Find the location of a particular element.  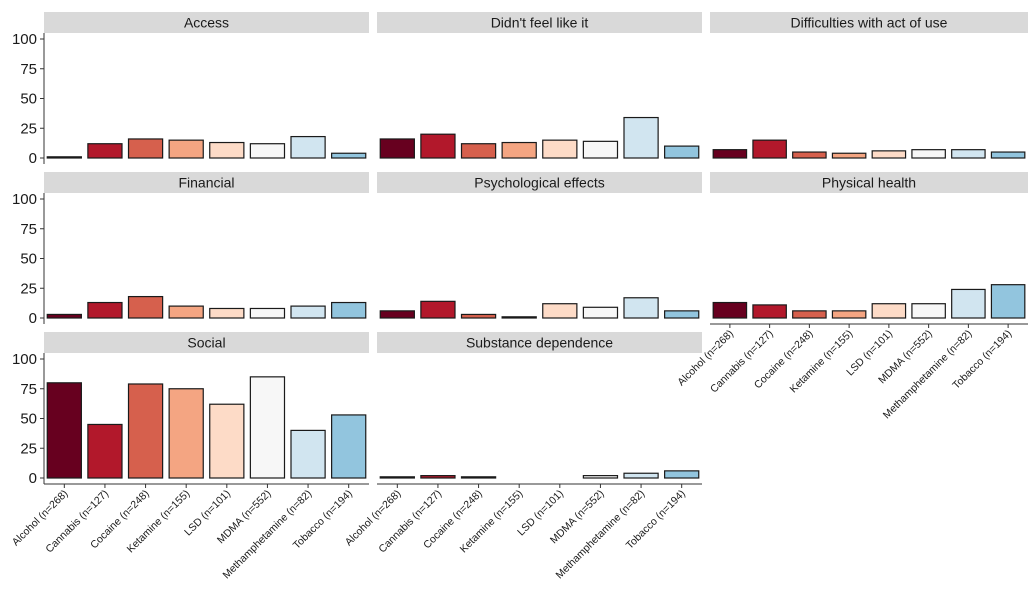

facet-financial: Financial 0 25 50 75 100 is located at coordinates (190, 249).